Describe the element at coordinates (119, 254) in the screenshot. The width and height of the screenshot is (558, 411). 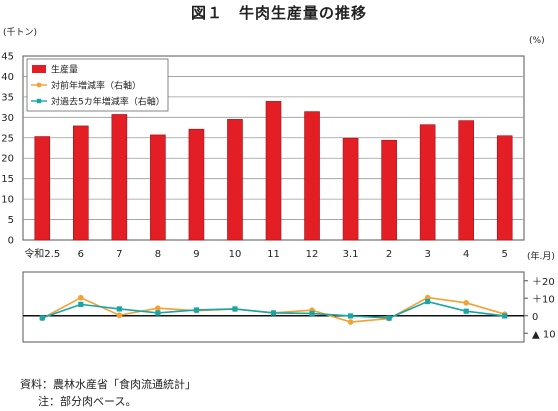
I see `x-tick-label: 7` at that location.